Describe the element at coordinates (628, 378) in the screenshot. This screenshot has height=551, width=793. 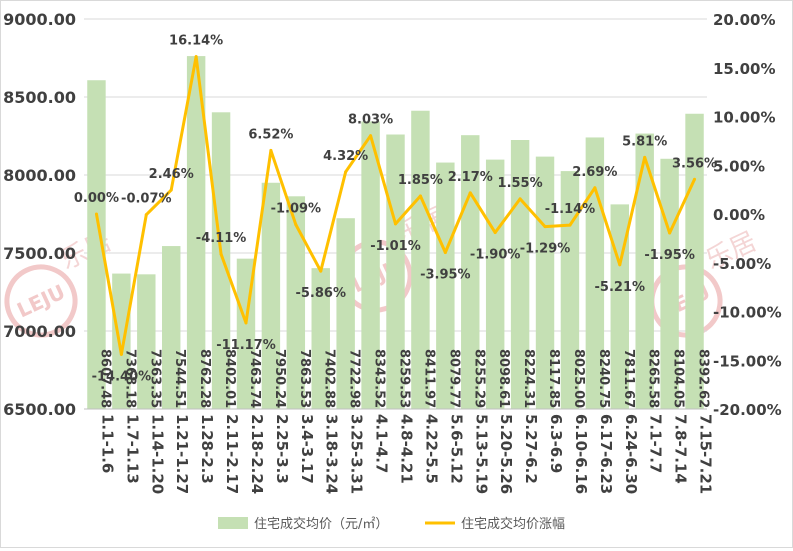
I see `bar-value-label: 7811.67` at that location.